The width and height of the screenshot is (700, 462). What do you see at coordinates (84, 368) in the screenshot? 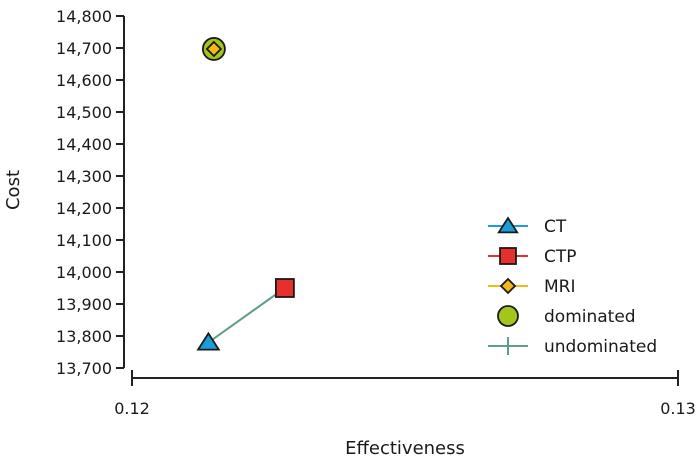
I see `y-tick-label: 13,700` at bounding box center [84, 368].